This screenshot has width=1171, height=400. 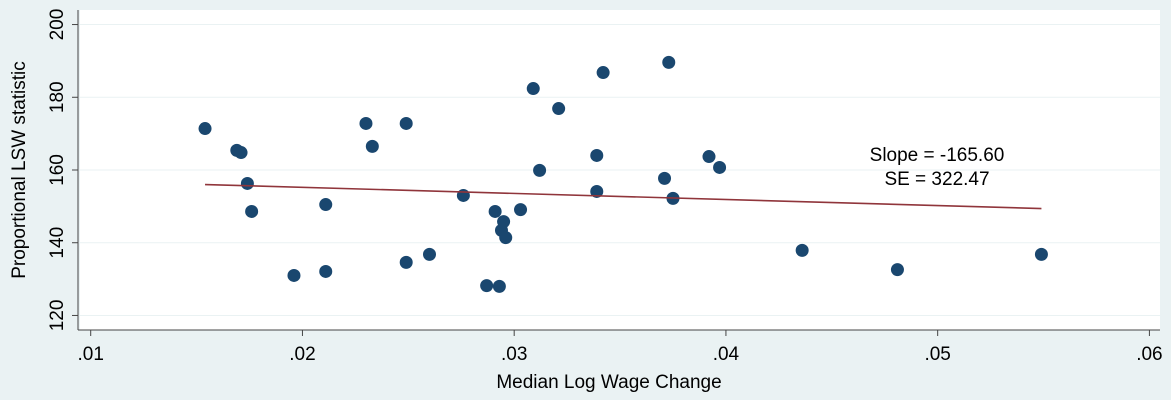 What do you see at coordinates (936, 179) in the screenshot?
I see `annotation: SE = 322.47` at bounding box center [936, 179].